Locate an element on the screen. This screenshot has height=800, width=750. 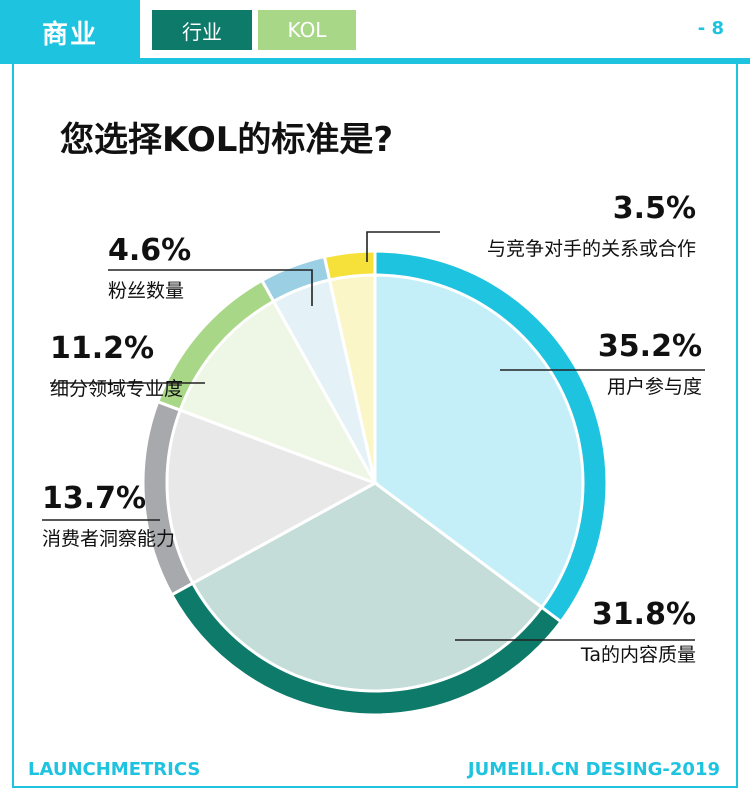
label-user-engagement: 35.2% 用户参与度 is located at coordinates (611, 365).